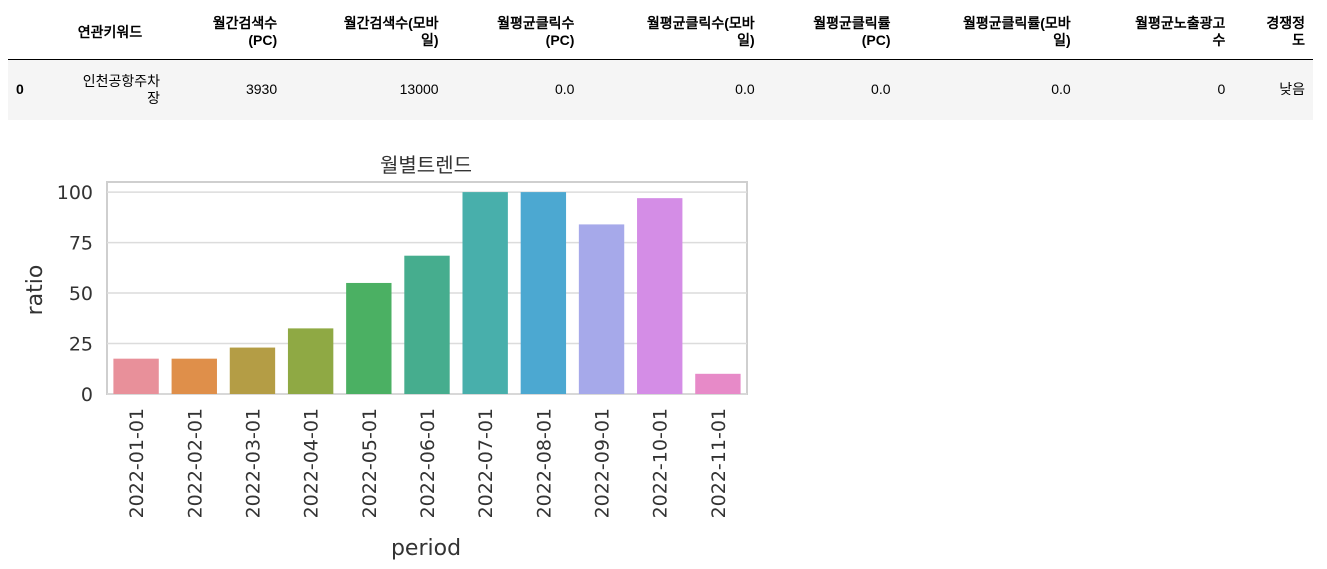 This screenshot has height=569, width=1327. What do you see at coordinates (852, 32) in the screenshot?
I see `column-header: 월평균클릭률 (PC)` at bounding box center [852, 32].